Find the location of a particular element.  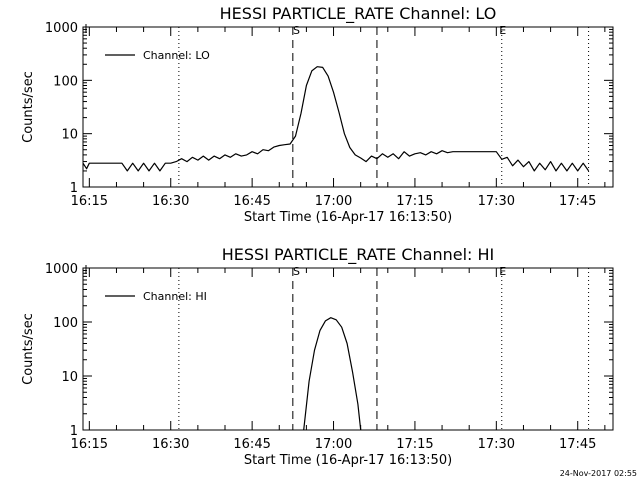

legend-entry: Channel: HI is located at coordinates (175, 296).